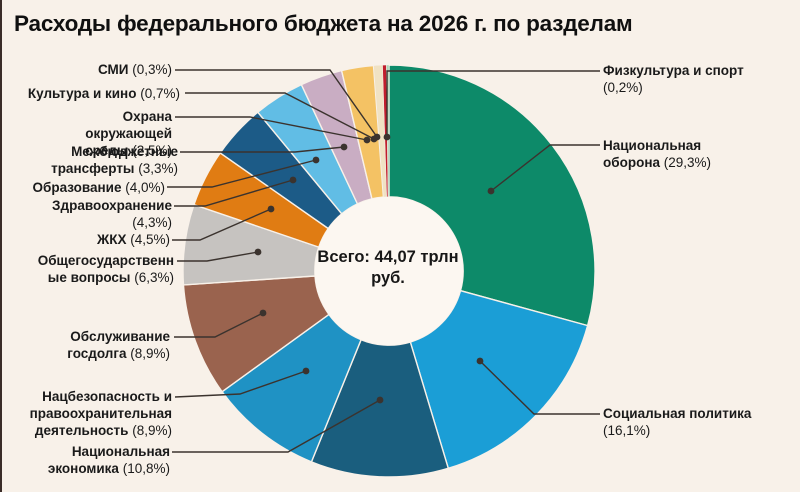  I want to click on leader-line-natsekonomika, so click(276, 426).